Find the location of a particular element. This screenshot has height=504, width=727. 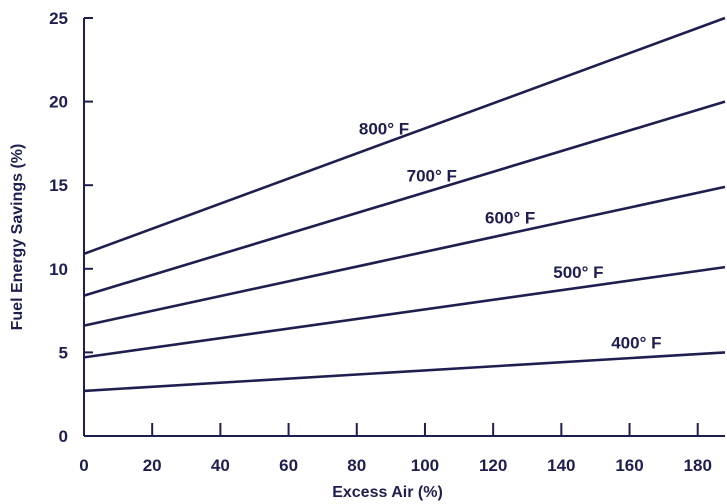

y-tick-label: 5 is located at coordinates (63, 352).